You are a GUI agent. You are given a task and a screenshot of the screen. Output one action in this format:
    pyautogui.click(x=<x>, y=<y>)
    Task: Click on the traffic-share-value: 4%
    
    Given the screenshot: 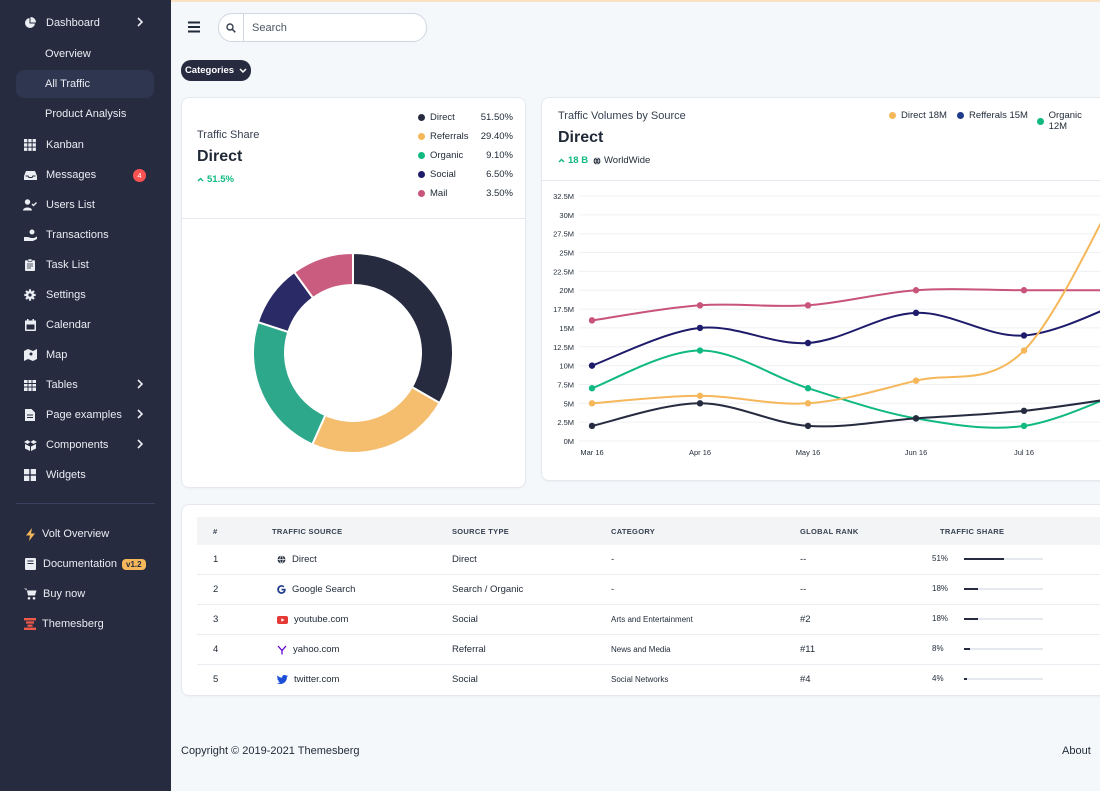 What is the action you would take?
    pyautogui.click(x=938, y=678)
    